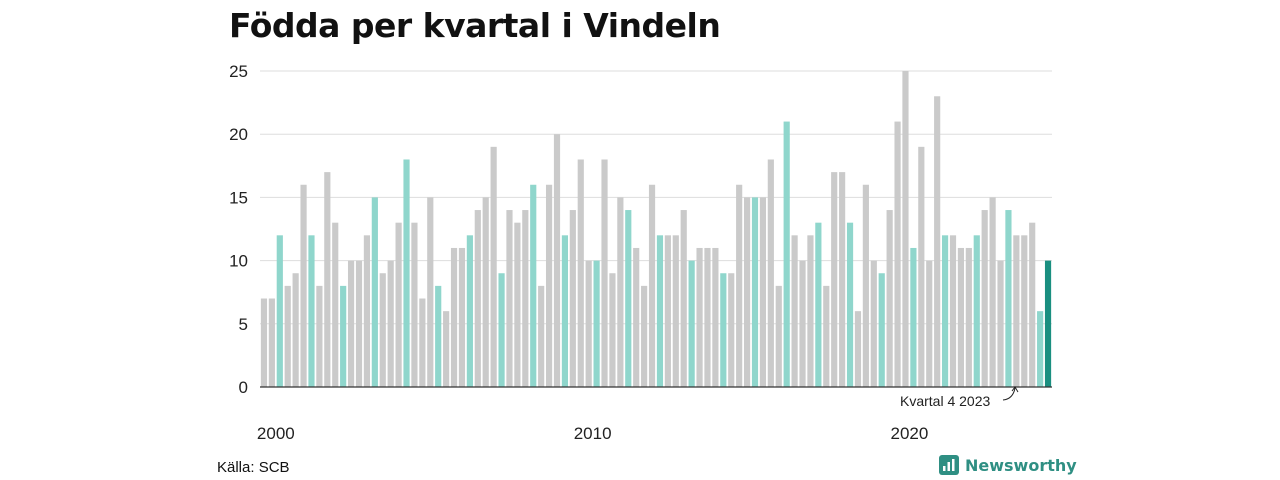 Image resolution: width=1280 pixels, height=480 pixels. What do you see at coordinates (1021, 465) in the screenshot?
I see `logo-text: Newsworthy` at bounding box center [1021, 465].